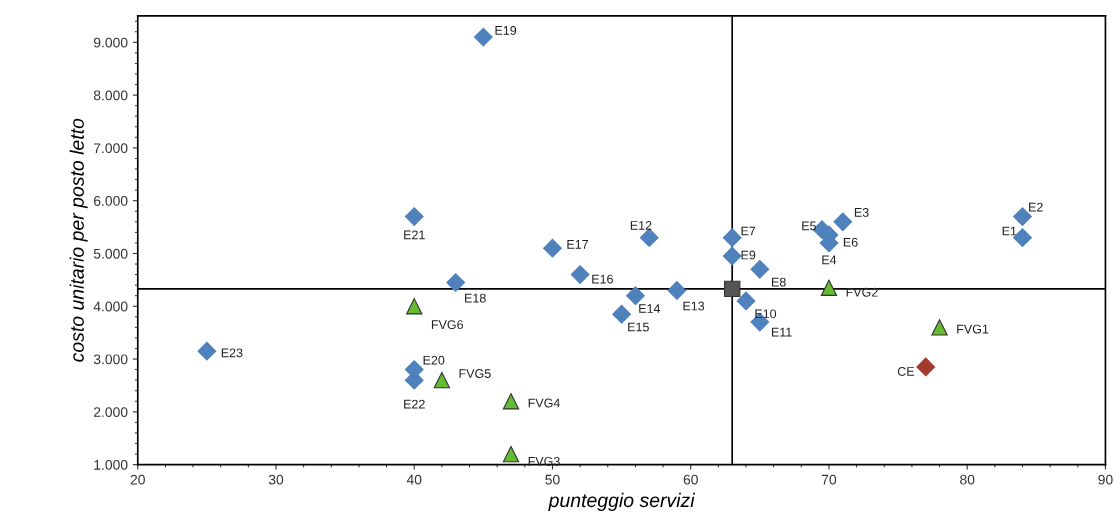 The width and height of the screenshot is (1120, 531). I want to click on y-tick-label: 7.000, so click(111, 148).